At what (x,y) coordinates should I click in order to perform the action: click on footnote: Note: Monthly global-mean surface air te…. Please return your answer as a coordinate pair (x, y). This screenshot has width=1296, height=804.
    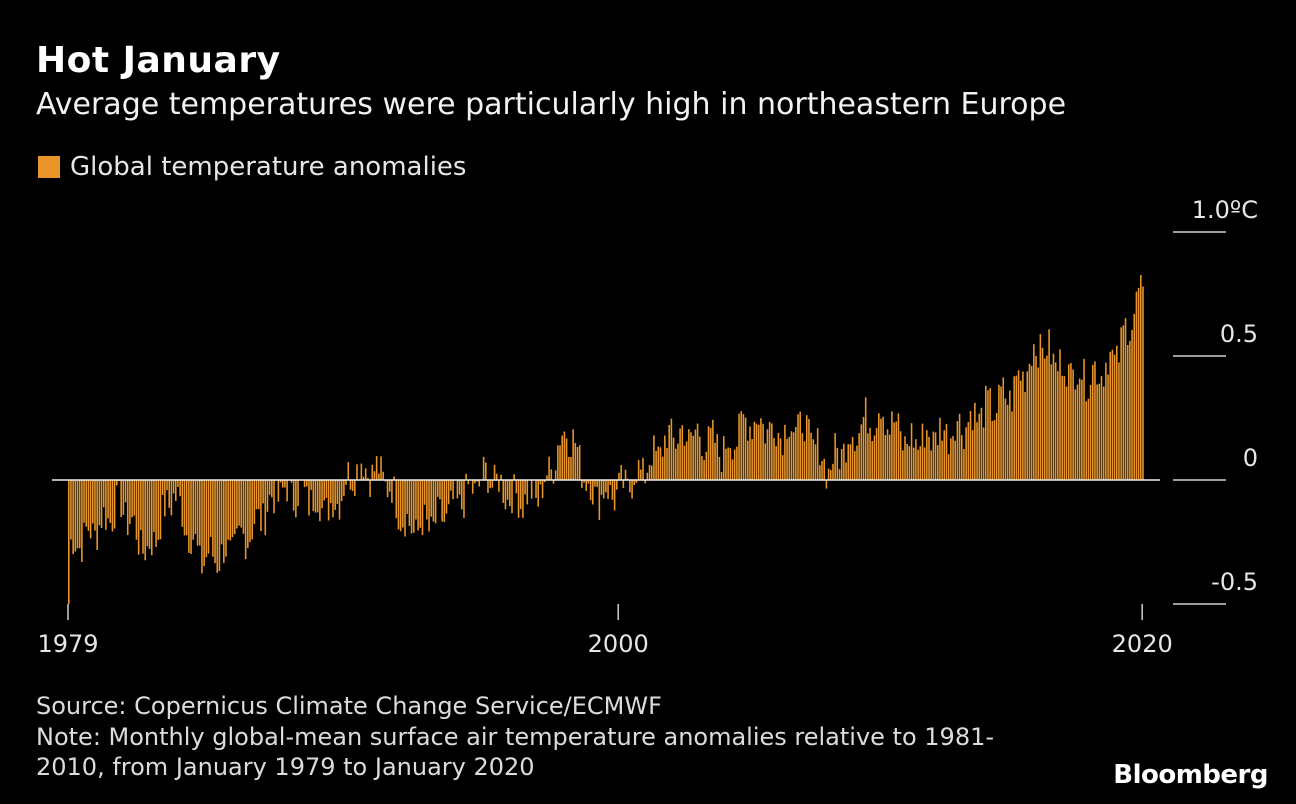
    Looking at the image, I should click on (515, 752).